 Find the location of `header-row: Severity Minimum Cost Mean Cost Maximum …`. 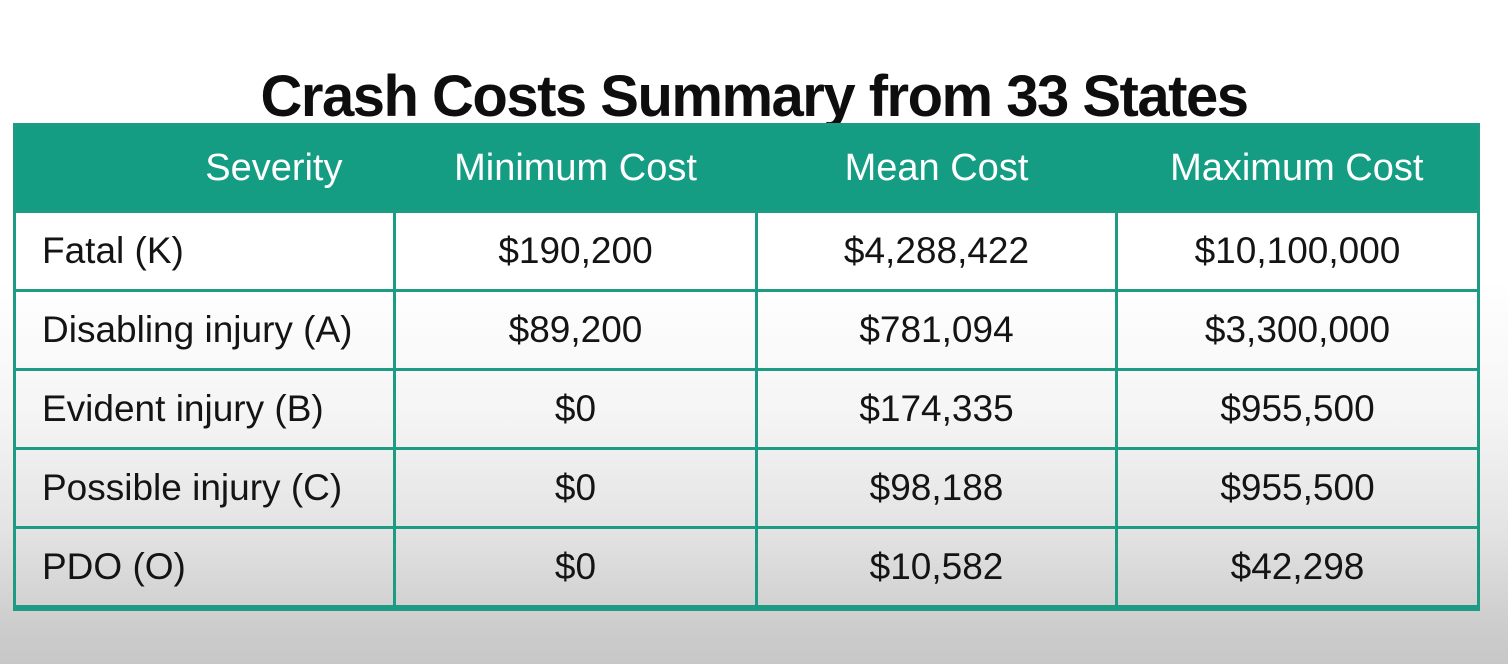

header-row: Severity Minimum Cost Mean Cost Maximum … is located at coordinates (746, 168).